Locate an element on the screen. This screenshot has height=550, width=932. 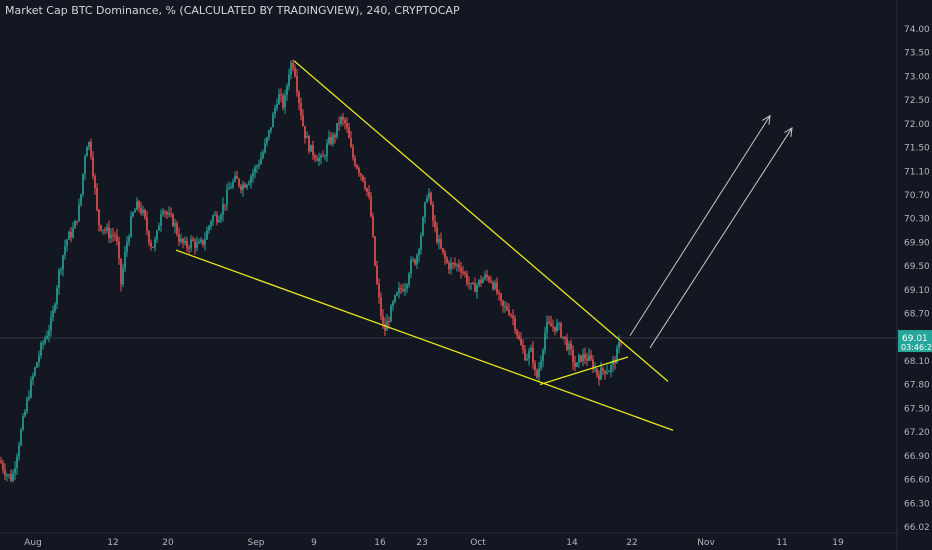
x-tick-label: 11 is located at coordinates (781, 543).